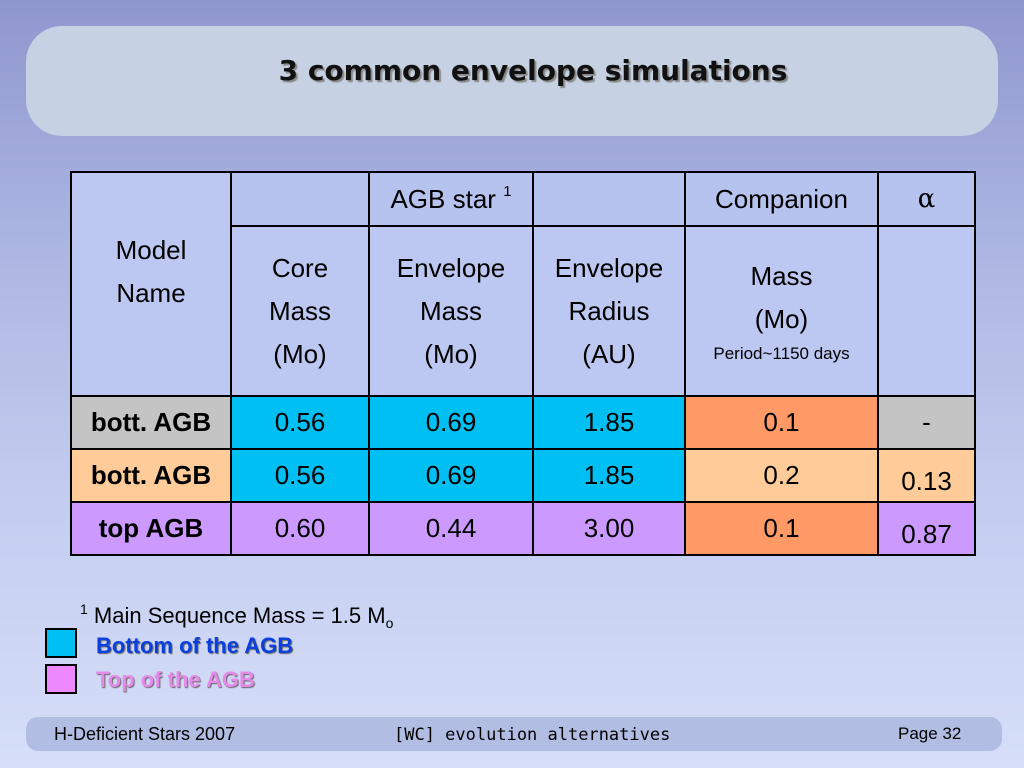 The height and width of the screenshot is (768, 1024). I want to click on table-row: top AGB 0.60 0.44 3.00 0.1 0.87, so click(523, 528).